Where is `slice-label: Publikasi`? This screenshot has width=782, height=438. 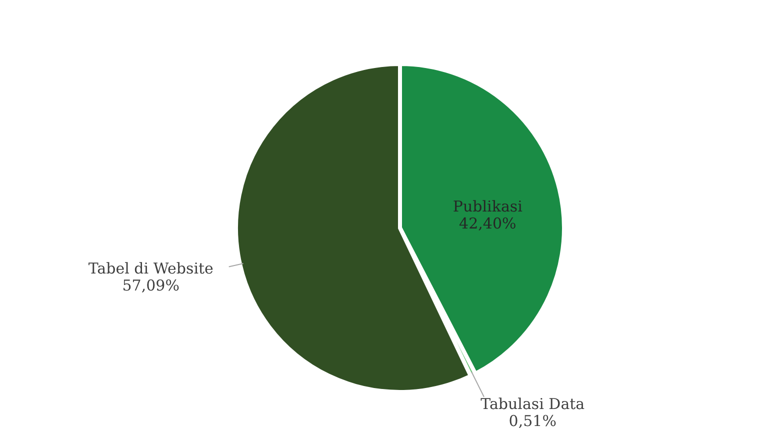 slice-label: Publikasi is located at coordinates (487, 207).